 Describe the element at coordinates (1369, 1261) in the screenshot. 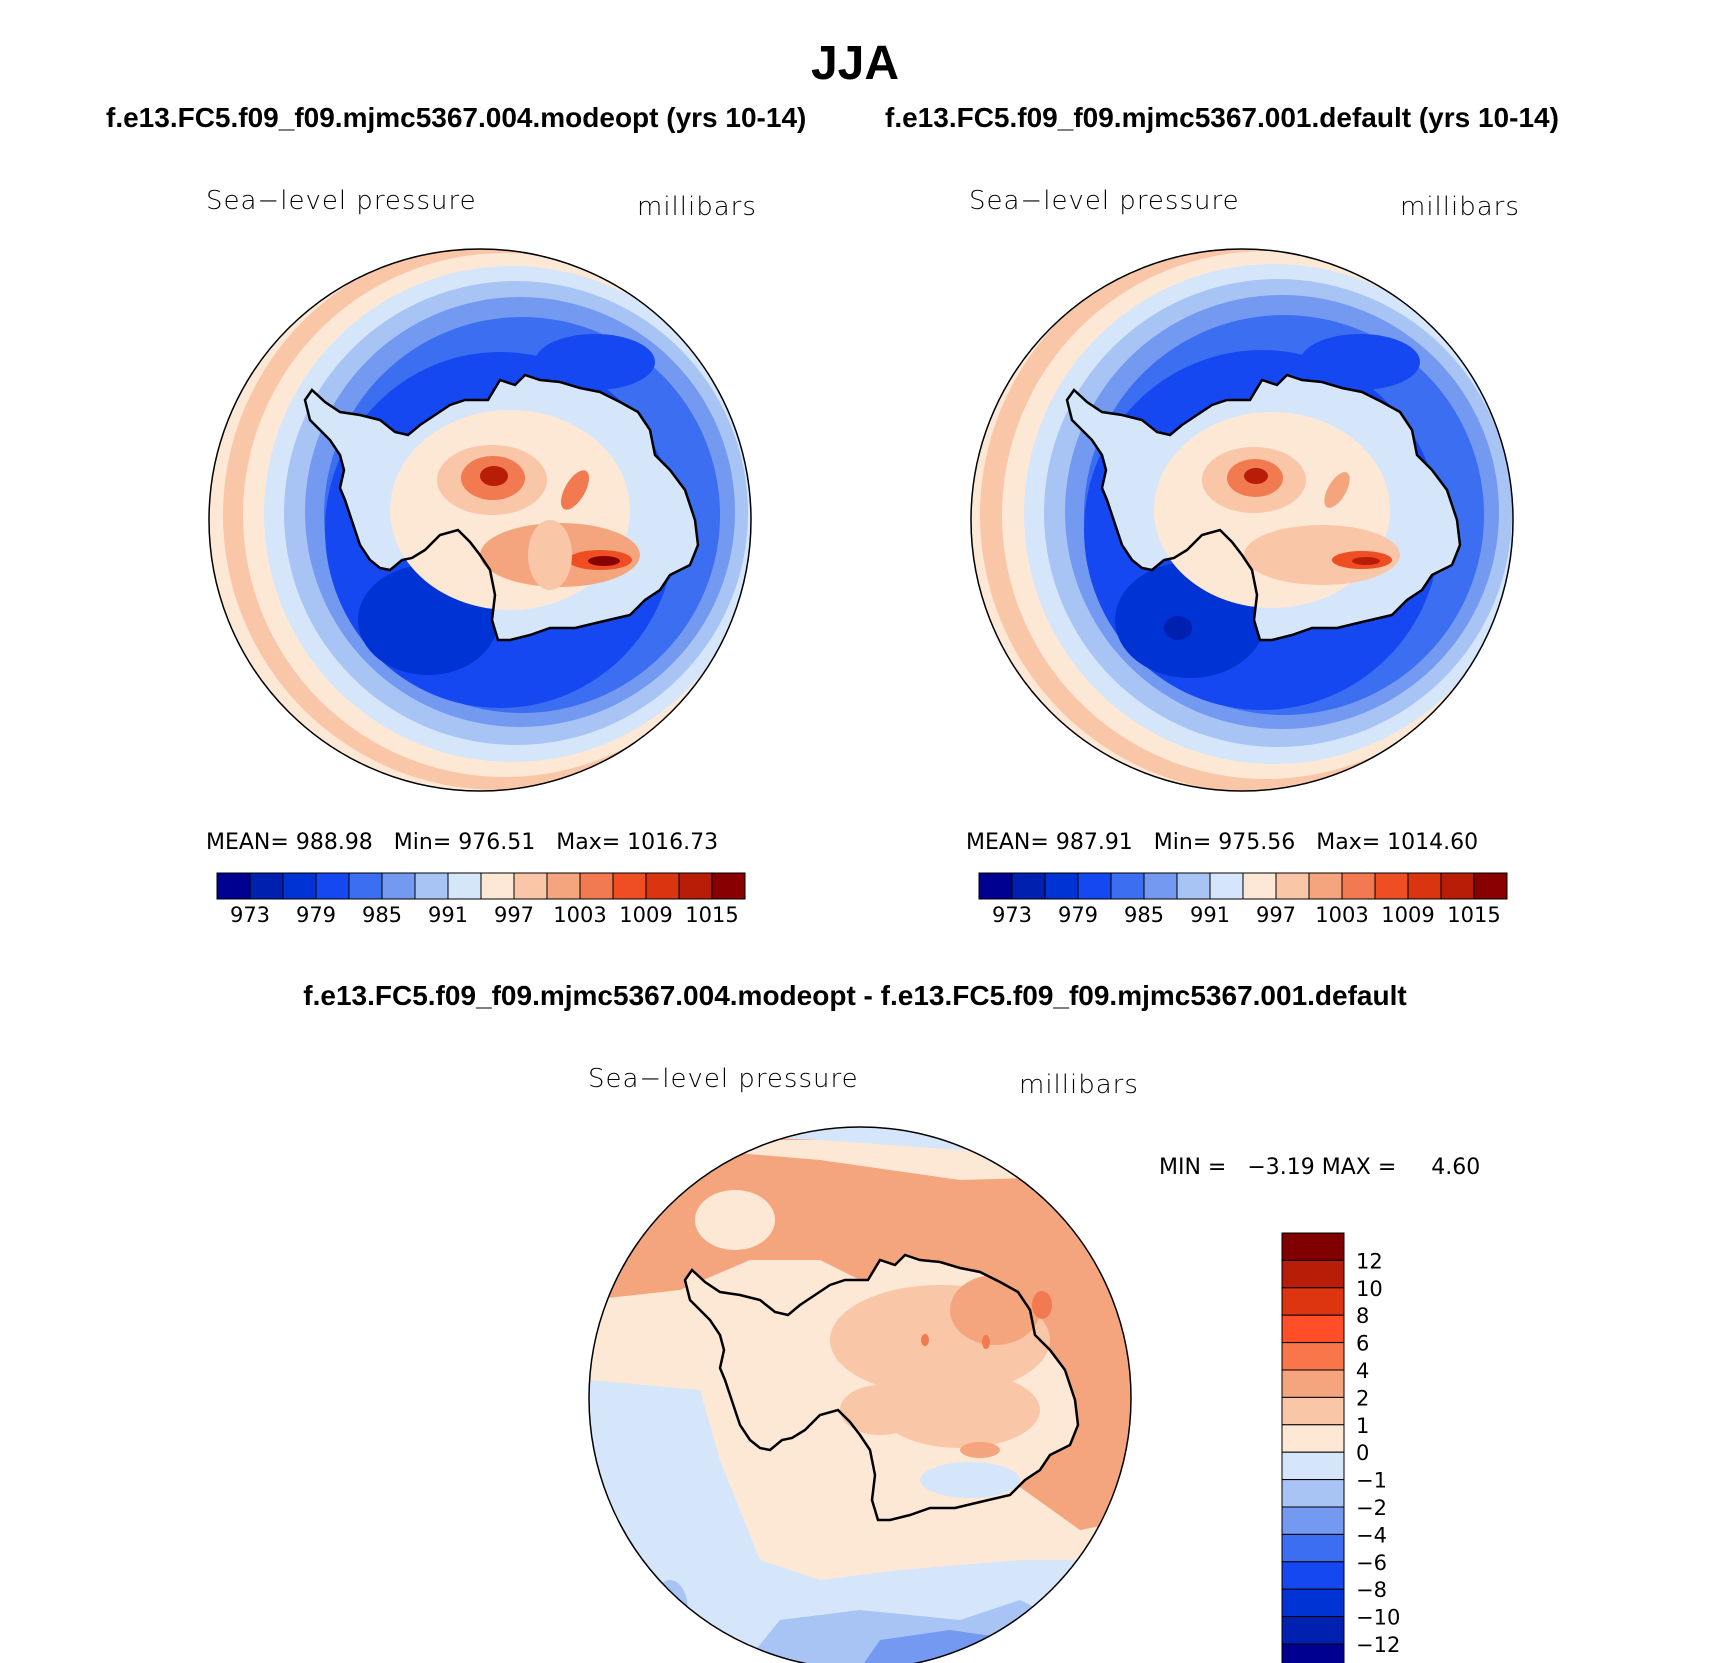

I see `panel3-colorbar-tick-label: 12` at that location.